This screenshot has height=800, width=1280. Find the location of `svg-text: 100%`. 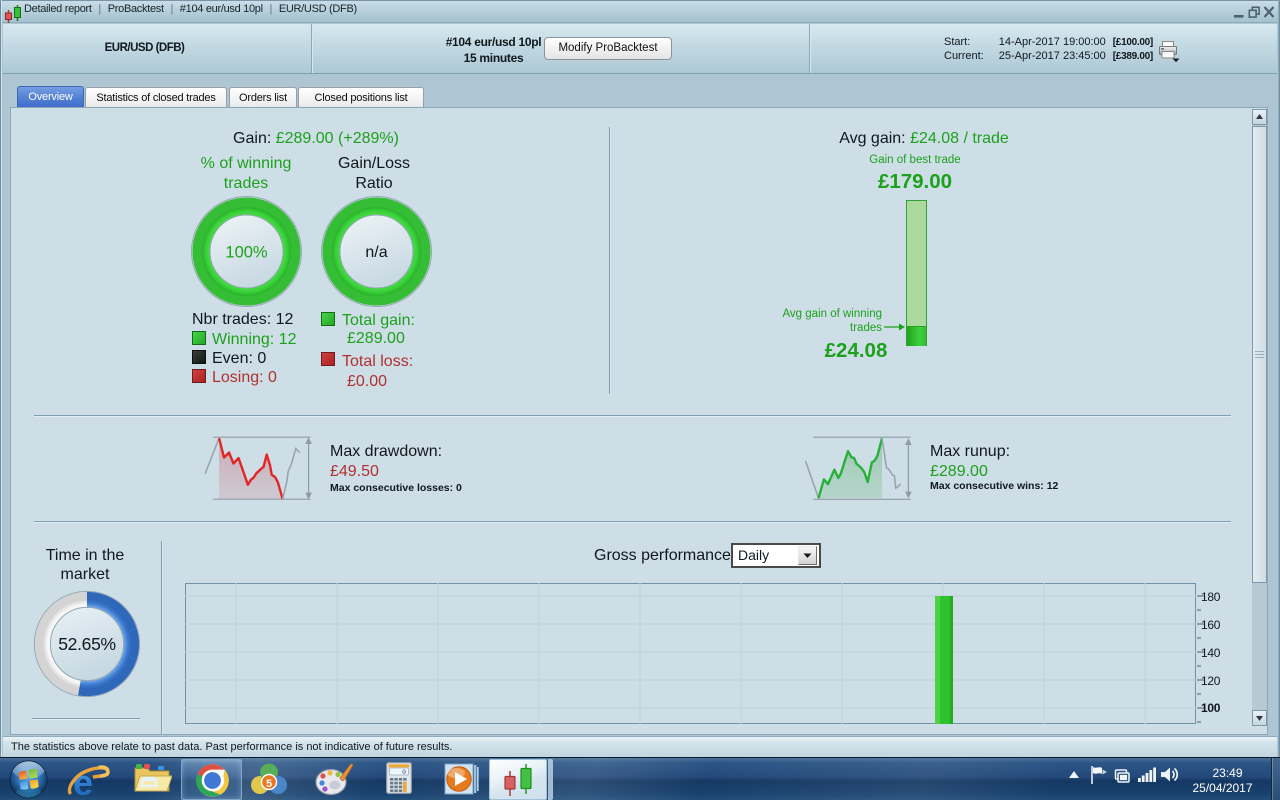

svg-text: 100% is located at coordinates (246, 253).